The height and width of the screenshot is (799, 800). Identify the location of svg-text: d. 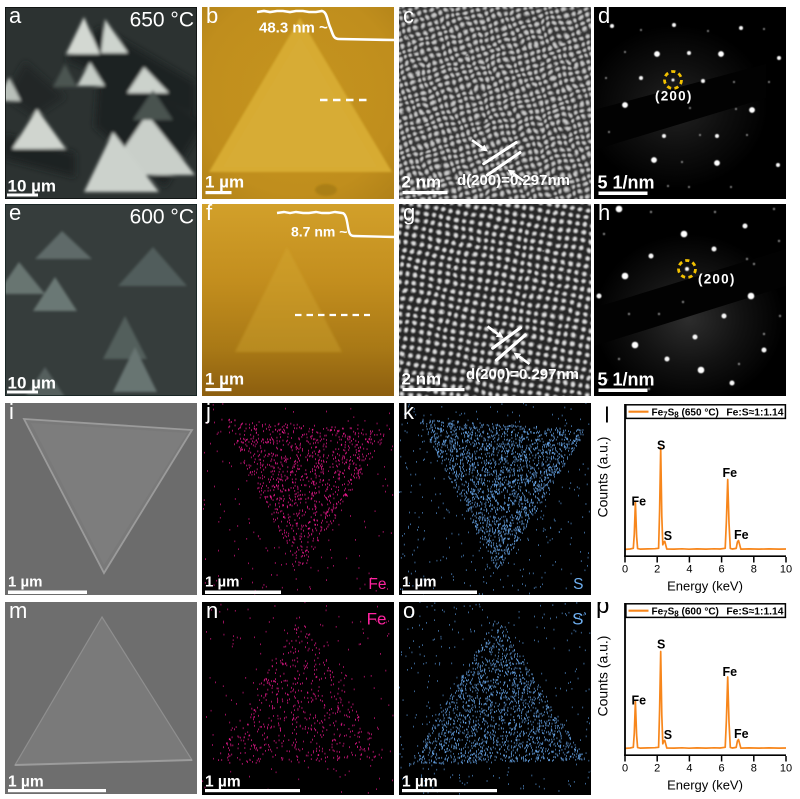
(604, 17).